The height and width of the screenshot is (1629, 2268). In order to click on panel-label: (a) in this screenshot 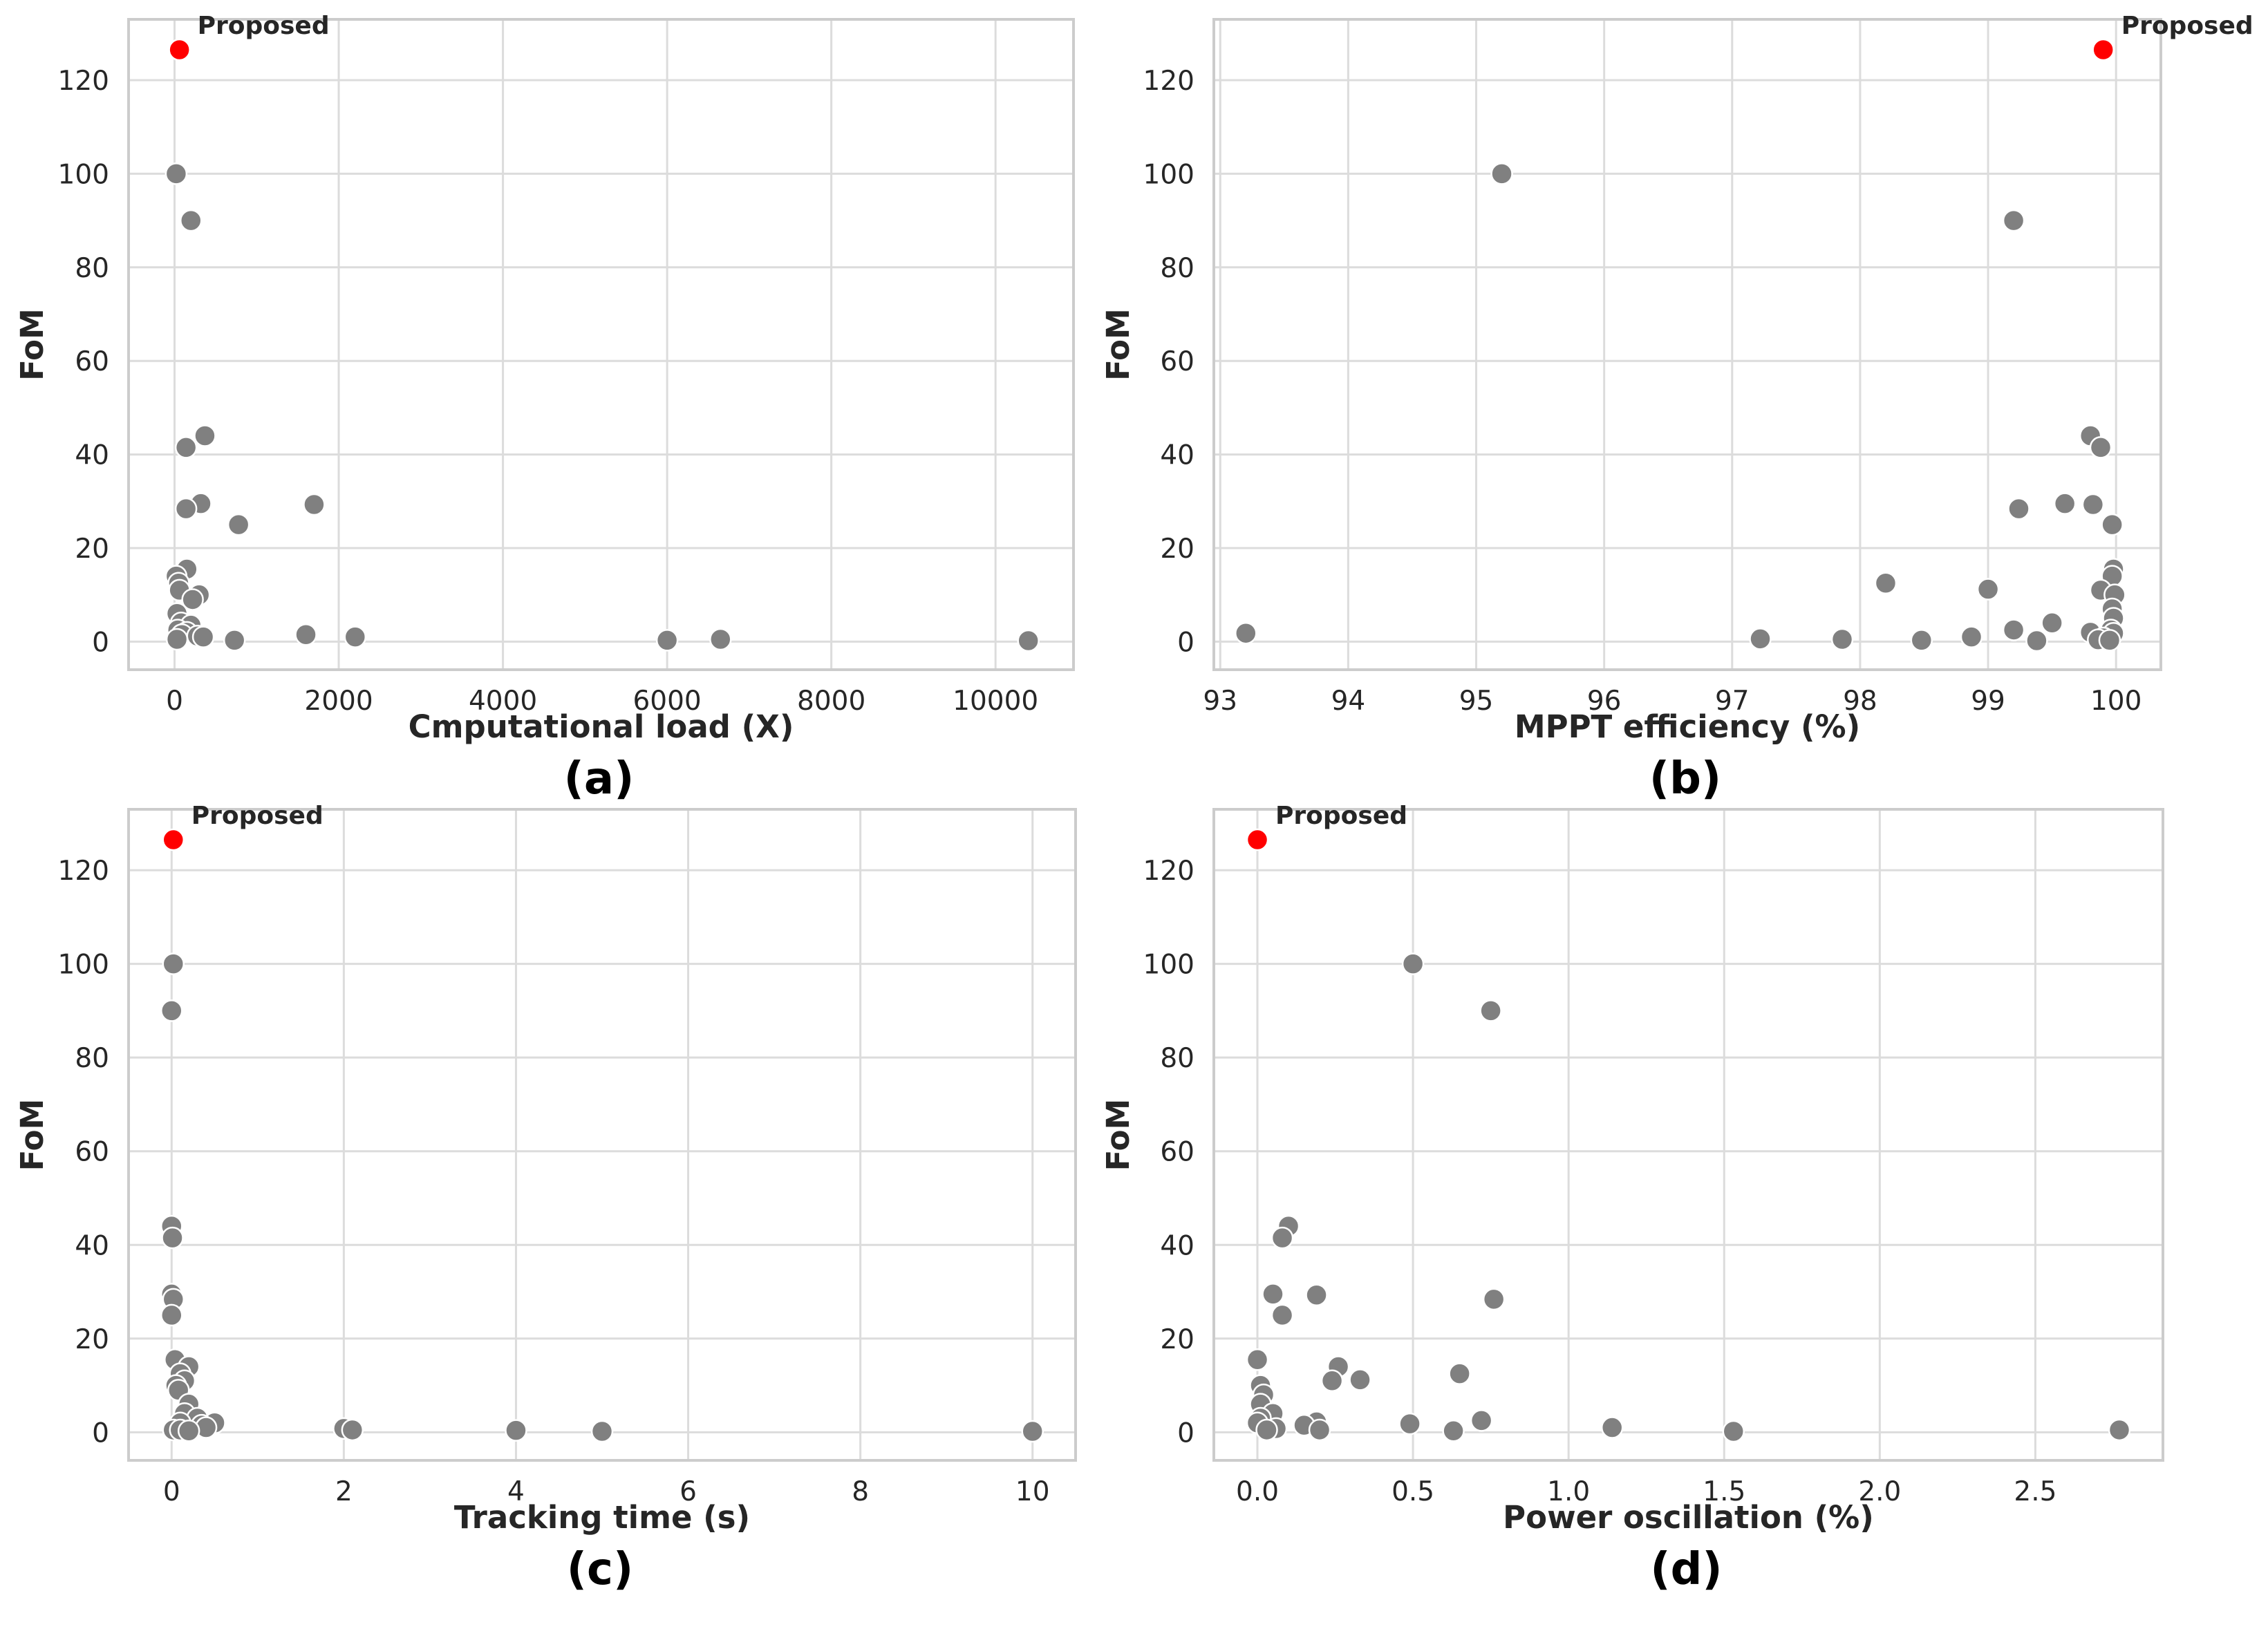, I will do `click(599, 778)`.